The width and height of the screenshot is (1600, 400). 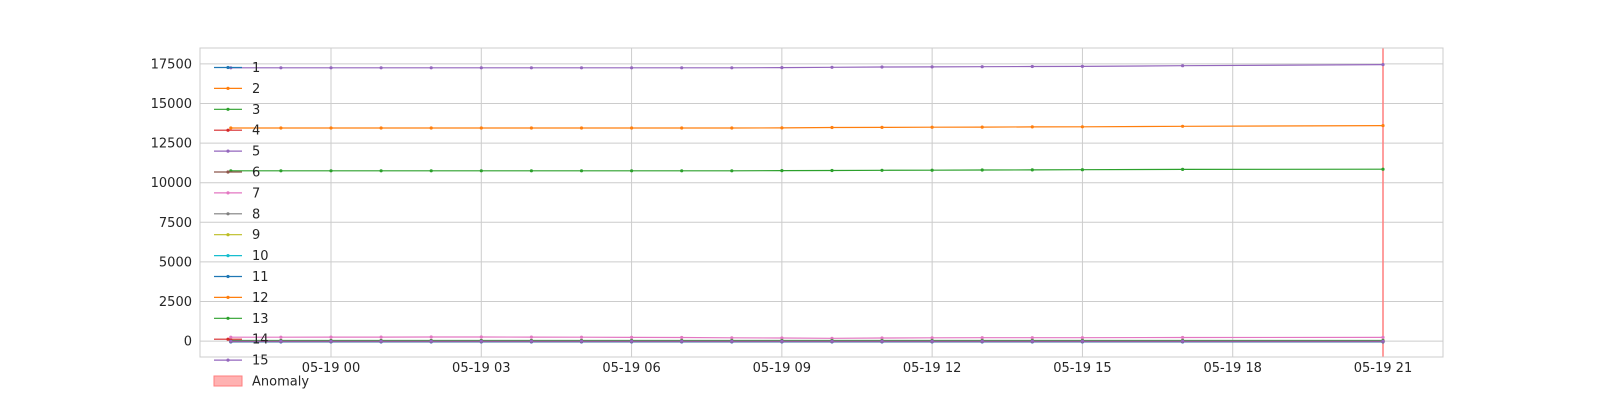 What do you see at coordinates (241, 361) in the screenshot?
I see `legend-item-15: 15` at bounding box center [241, 361].